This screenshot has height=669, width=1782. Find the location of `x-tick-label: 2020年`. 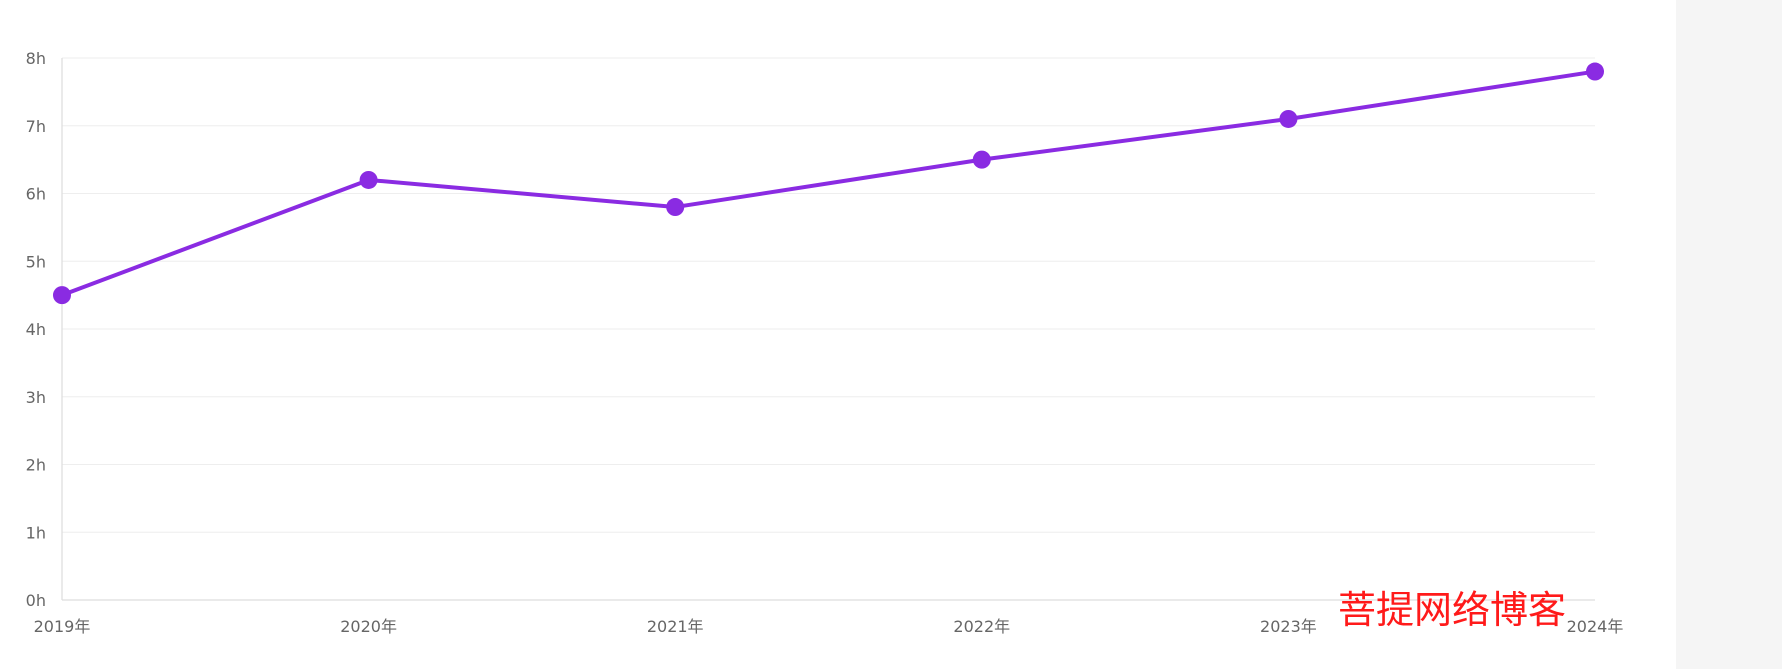

x-tick-label: 2020年 is located at coordinates (368, 626).